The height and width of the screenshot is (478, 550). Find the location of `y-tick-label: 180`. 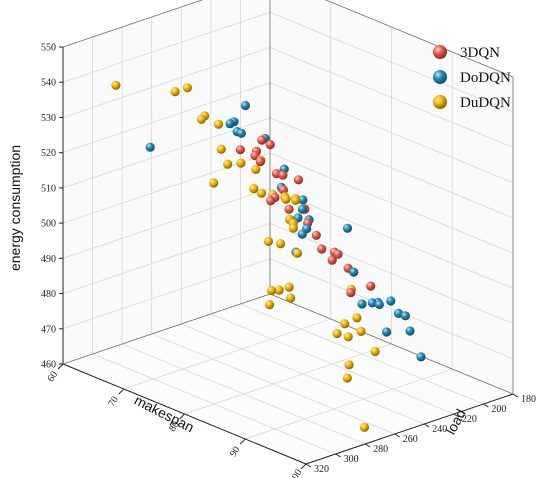

y-tick-label: 180 is located at coordinates (528, 399).